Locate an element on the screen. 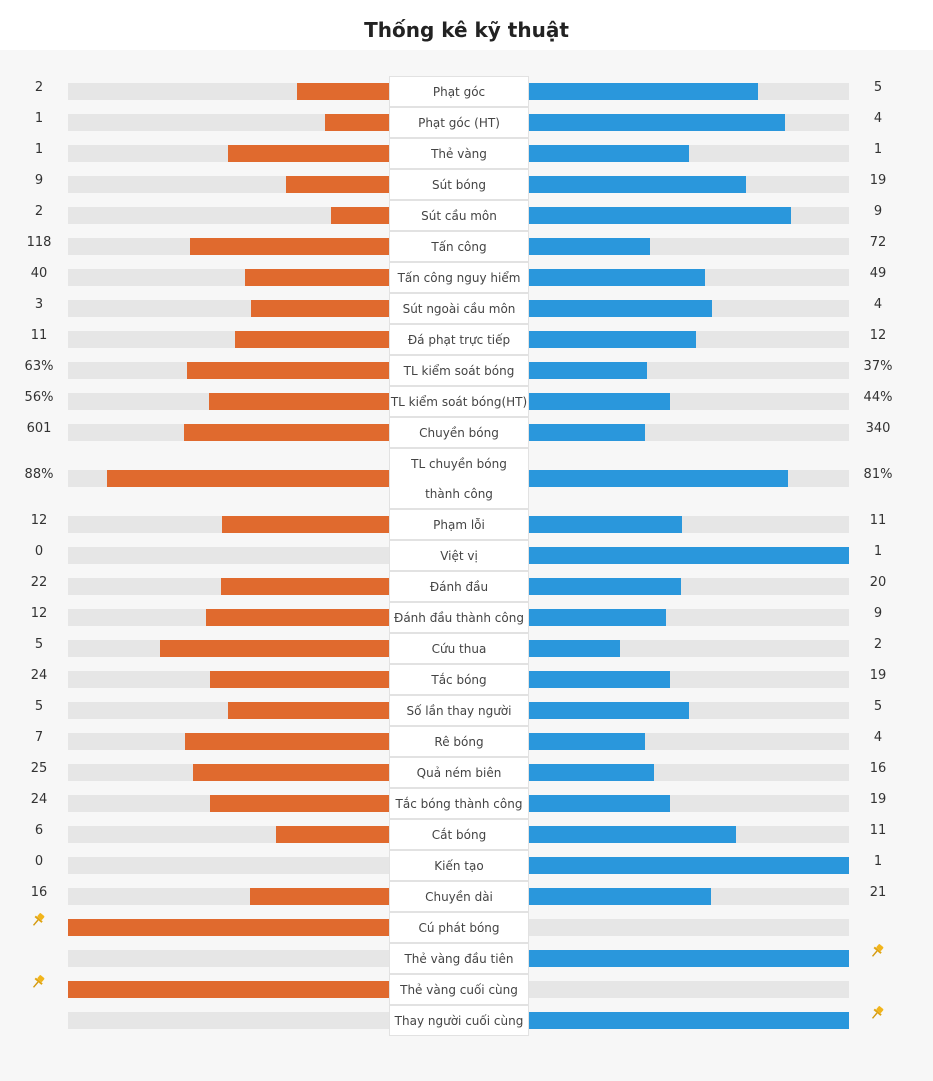 The height and width of the screenshot is (1081, 933). value-home: 24 is located at coordinates (39, 799).